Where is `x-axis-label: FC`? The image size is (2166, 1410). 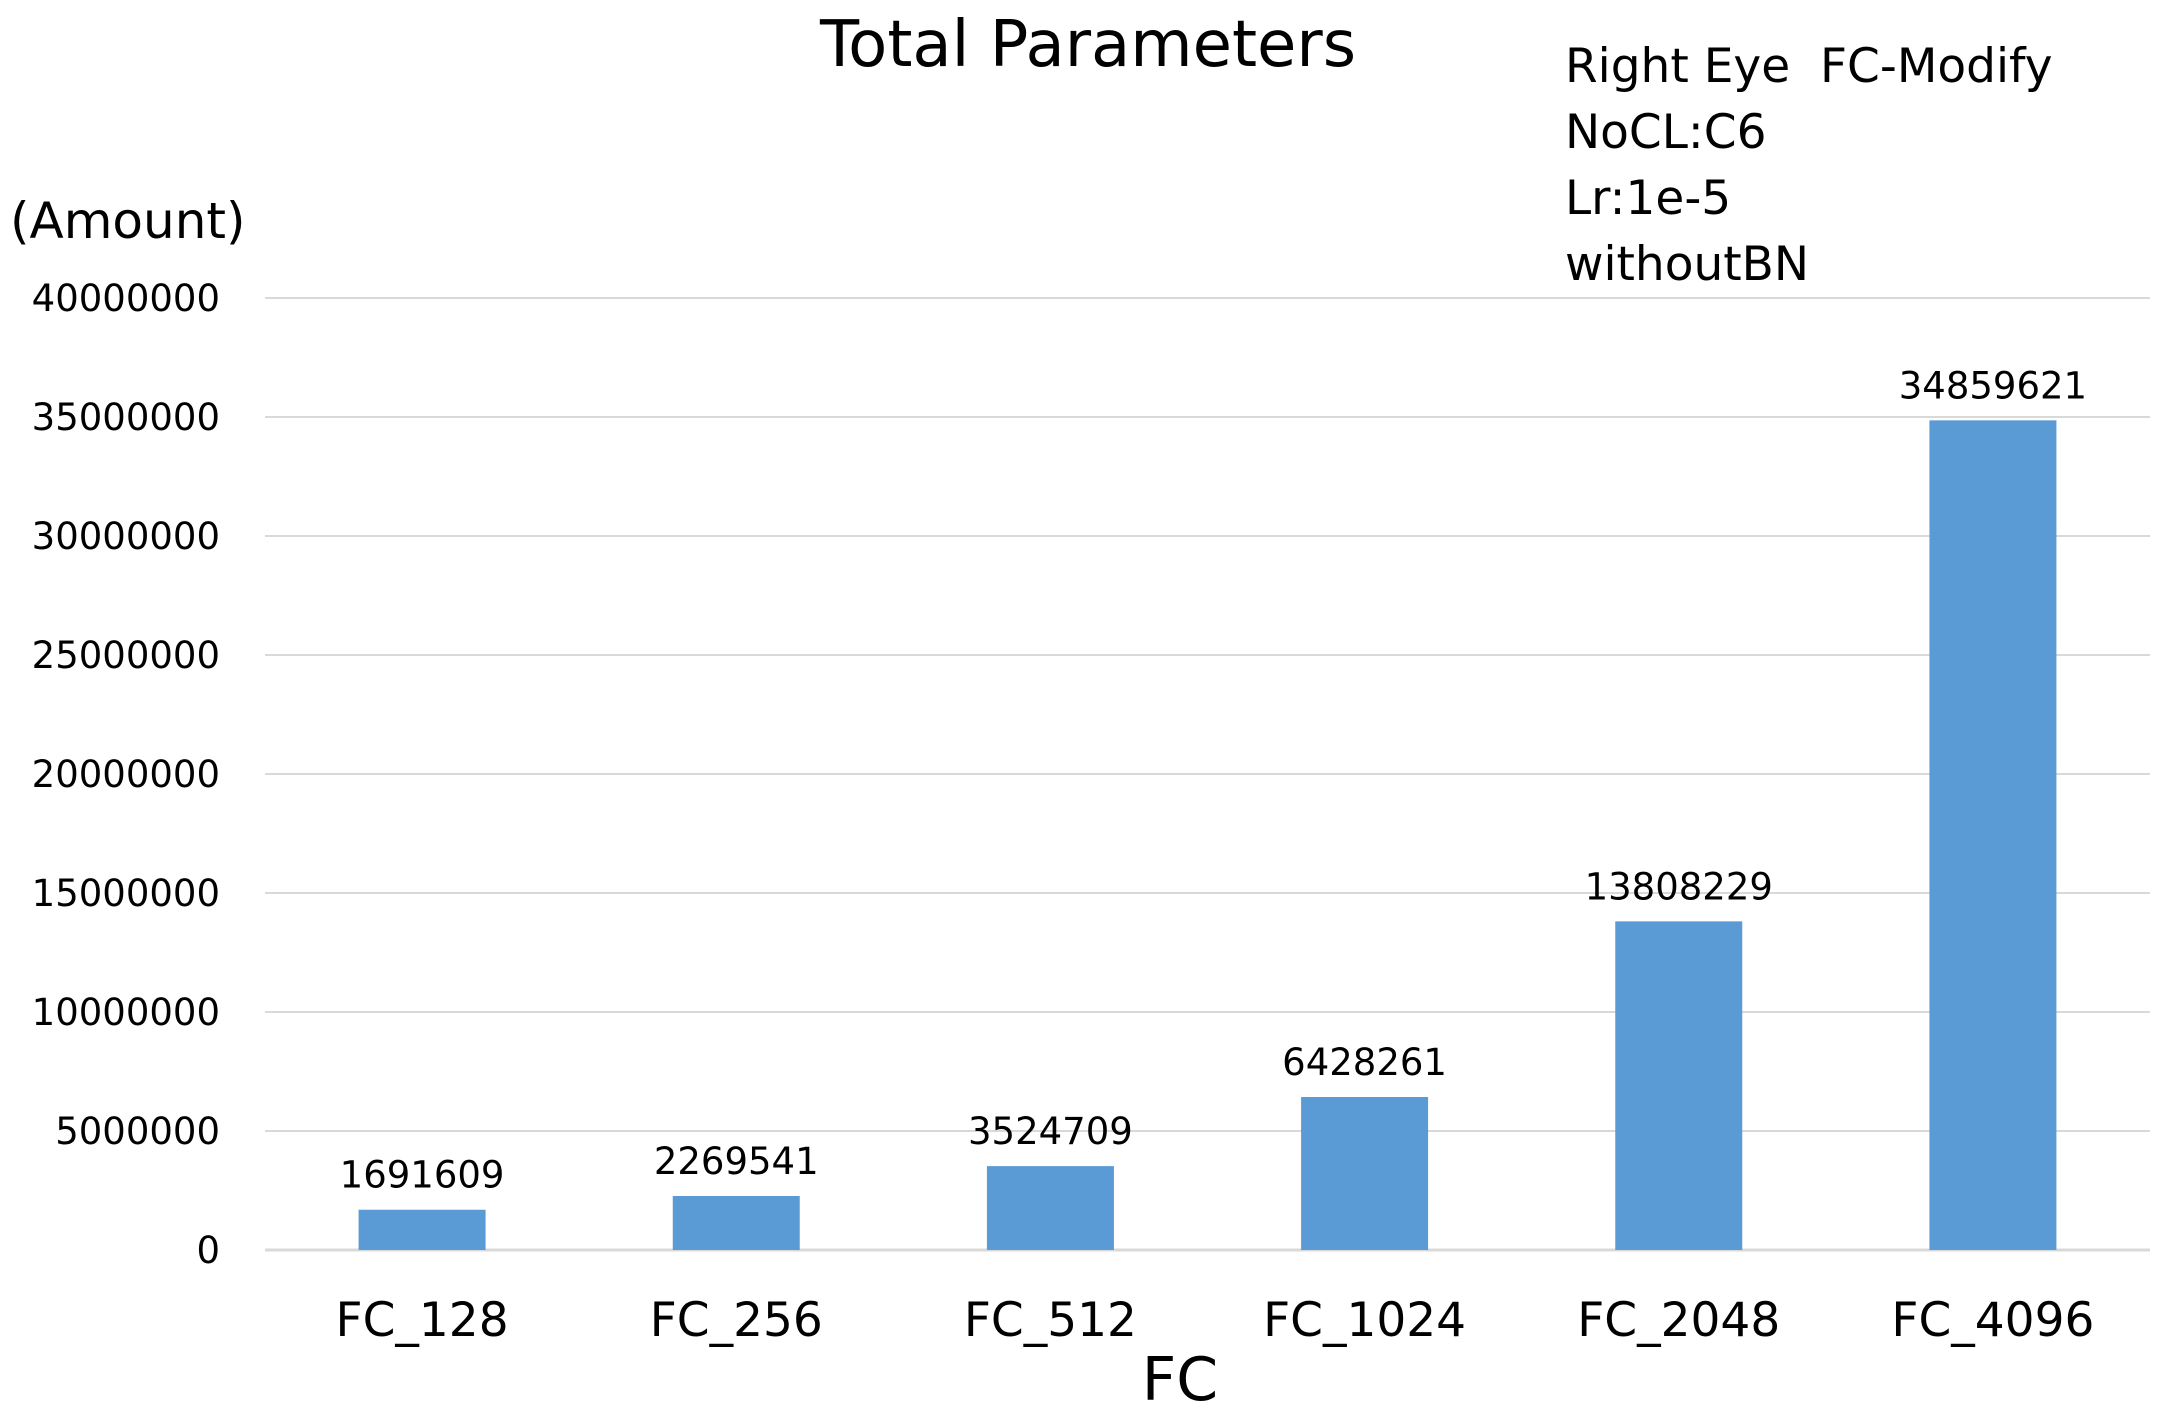 x-axis-label: FC is located at coordinates (1180, 1377).